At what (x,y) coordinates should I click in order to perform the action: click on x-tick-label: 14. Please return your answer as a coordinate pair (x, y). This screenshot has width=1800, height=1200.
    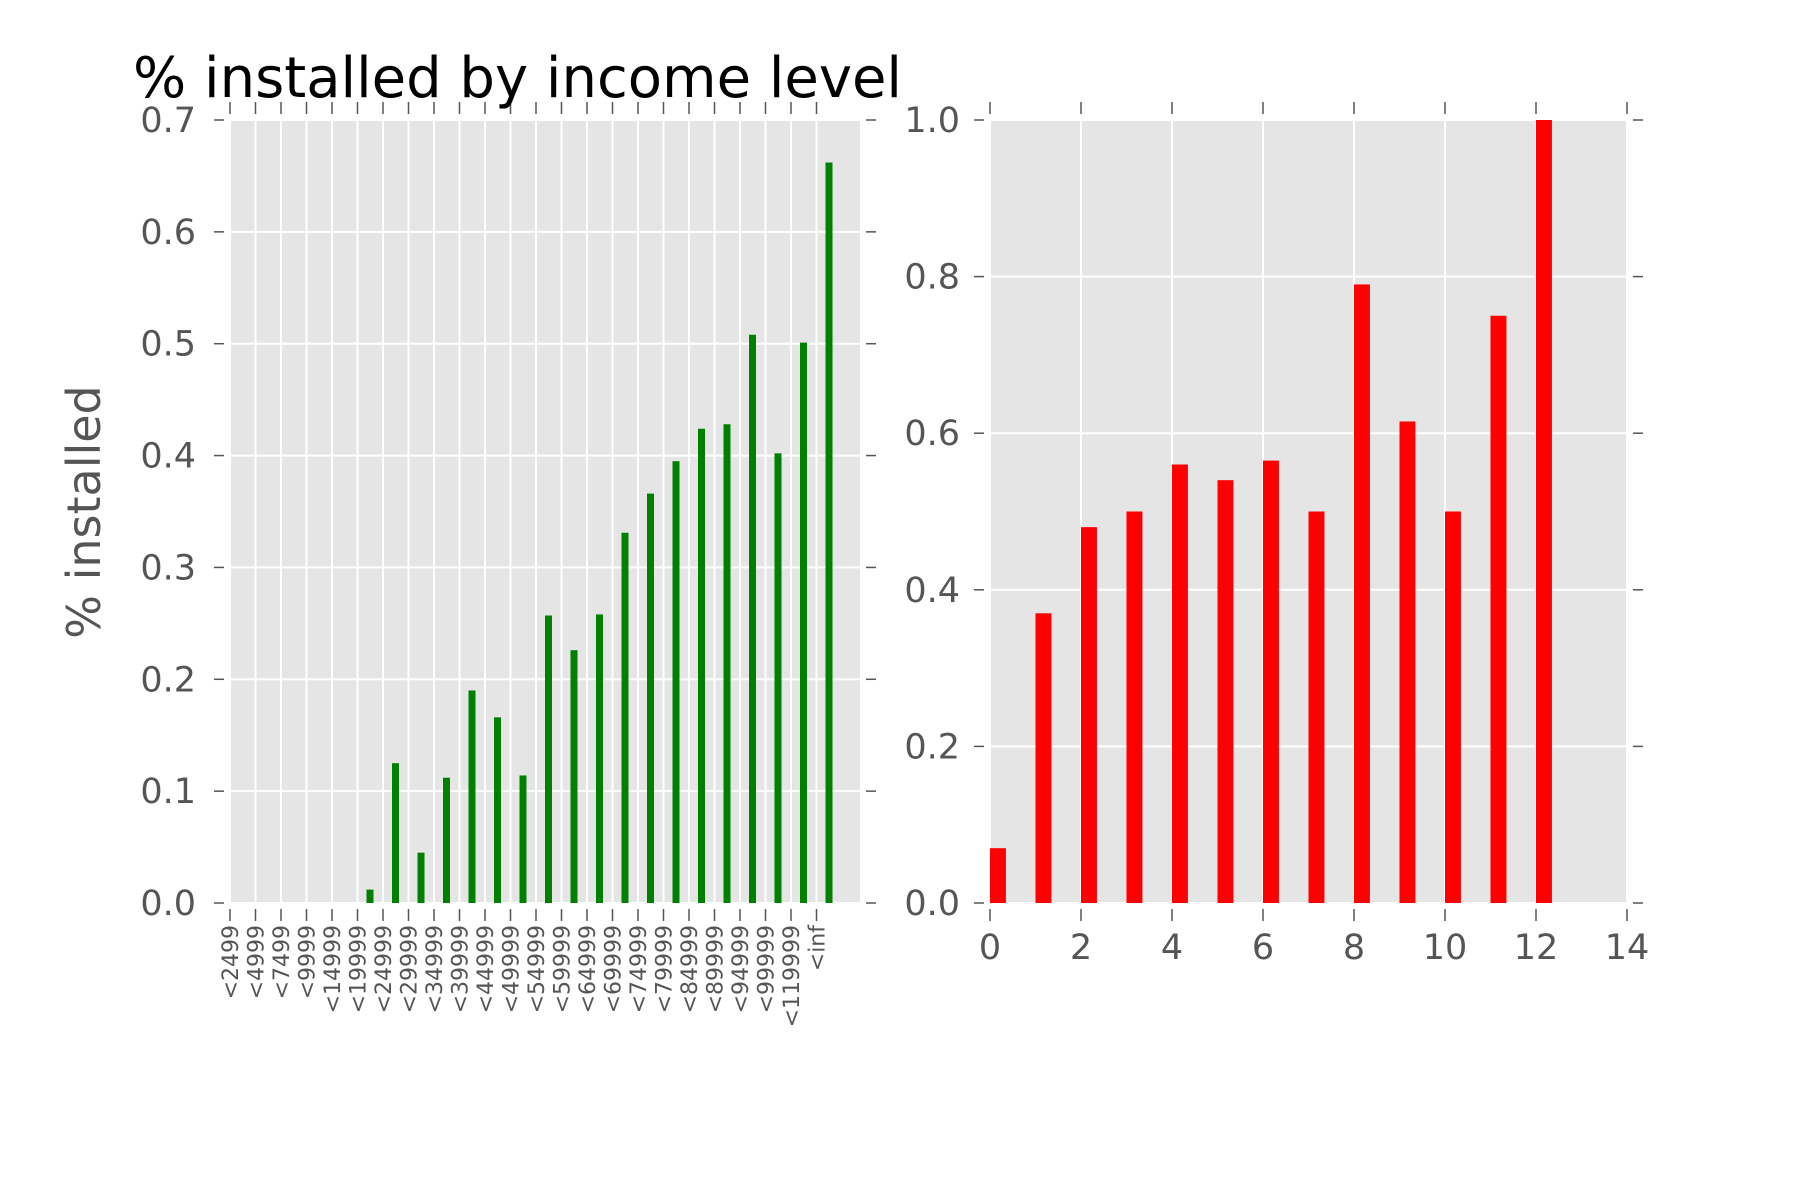
    Looking at the image, I should click on (1627, 948).